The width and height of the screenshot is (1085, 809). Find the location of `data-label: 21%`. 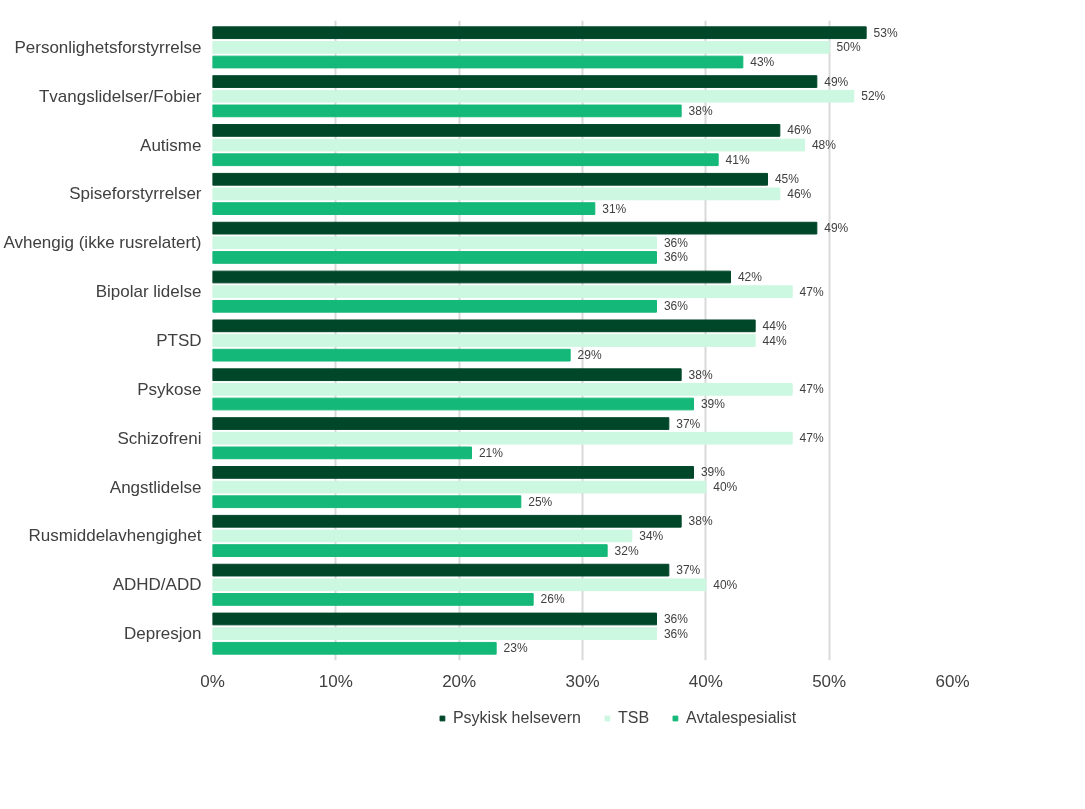

data-label: 21% is located at coordinates (491, 452).